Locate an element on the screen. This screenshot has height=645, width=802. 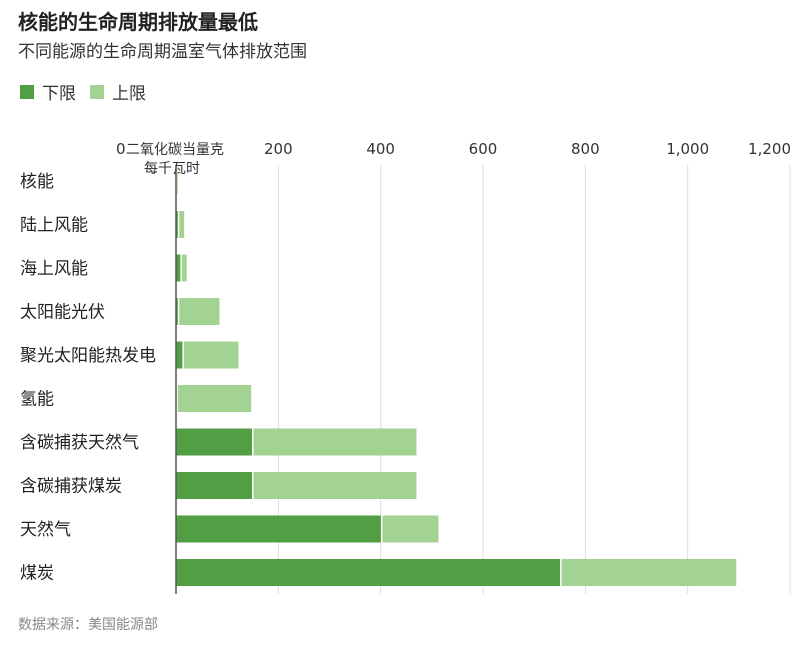
category-label-9: 煤炭 is located at coordinates (37, 574).